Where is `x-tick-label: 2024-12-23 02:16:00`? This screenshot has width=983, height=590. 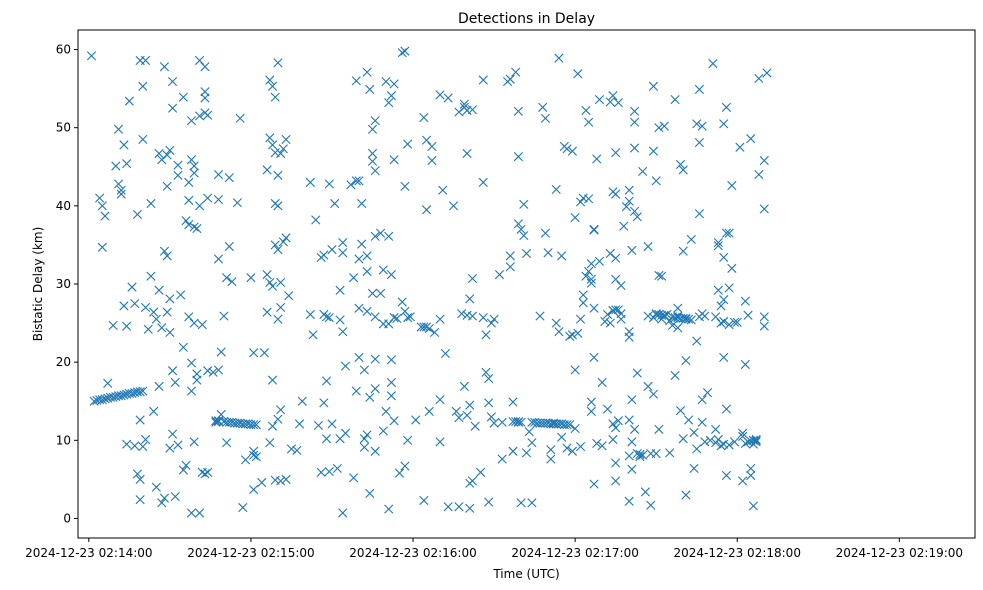 x-tick-label: 2024-12-23 02:16:00 is located at coordinates (412, 553).